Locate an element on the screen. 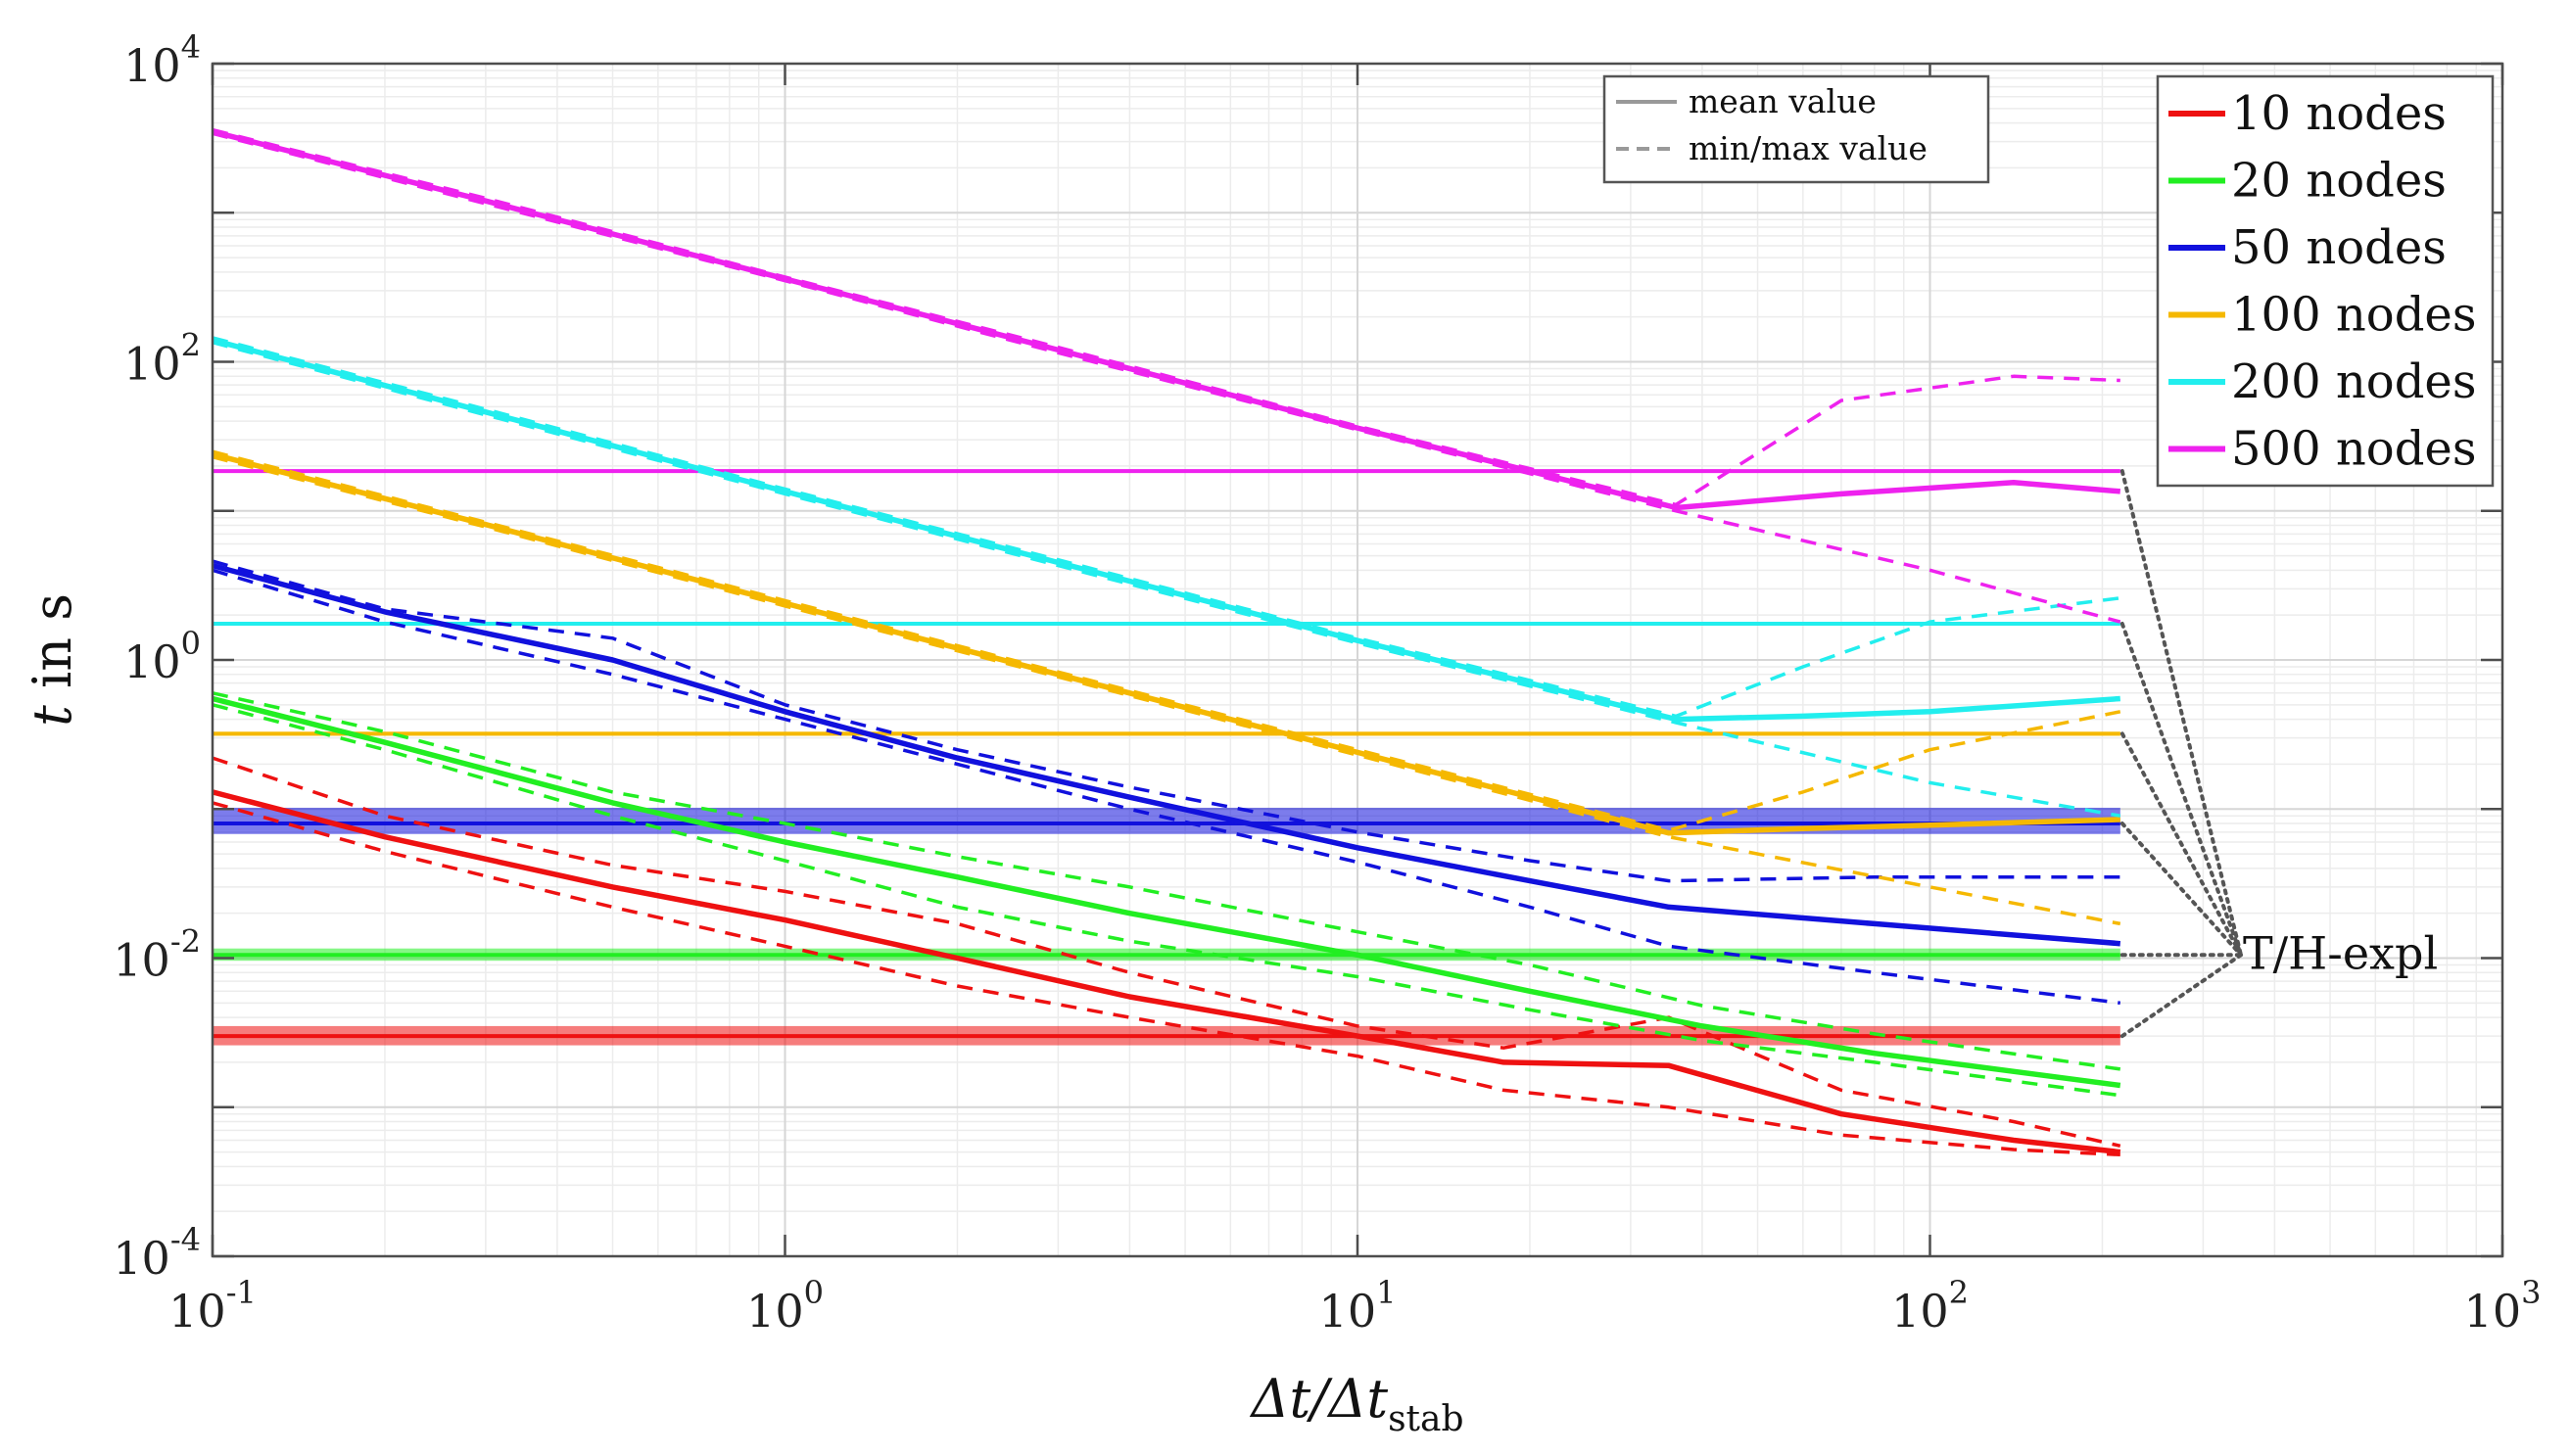  x-tick-exponent: 1 is located at coordinates (1386, 1292).